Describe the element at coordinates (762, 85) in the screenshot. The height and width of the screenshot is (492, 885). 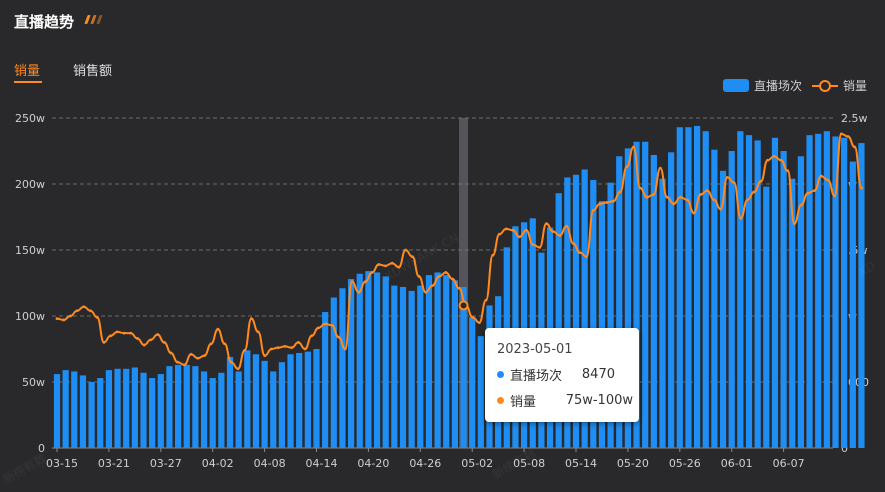
I see `legend-item-live-sessions: 直播场次` at that location.